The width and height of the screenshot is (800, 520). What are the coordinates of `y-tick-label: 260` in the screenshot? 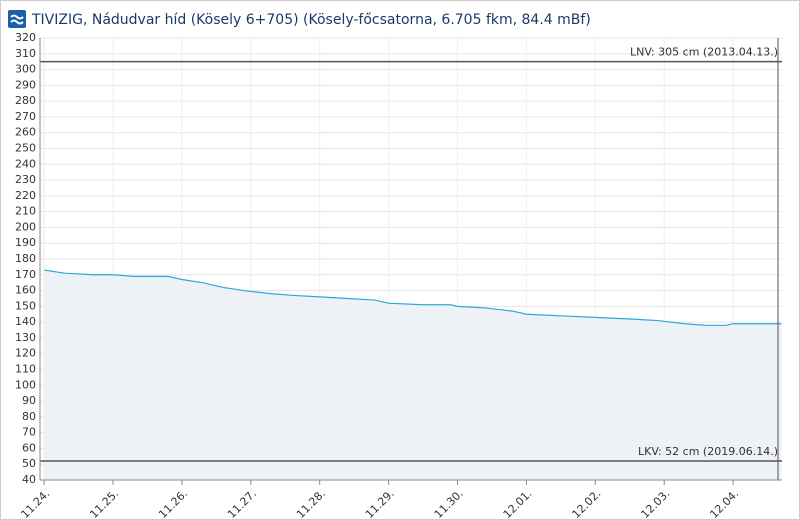 It's located at (25, 132).